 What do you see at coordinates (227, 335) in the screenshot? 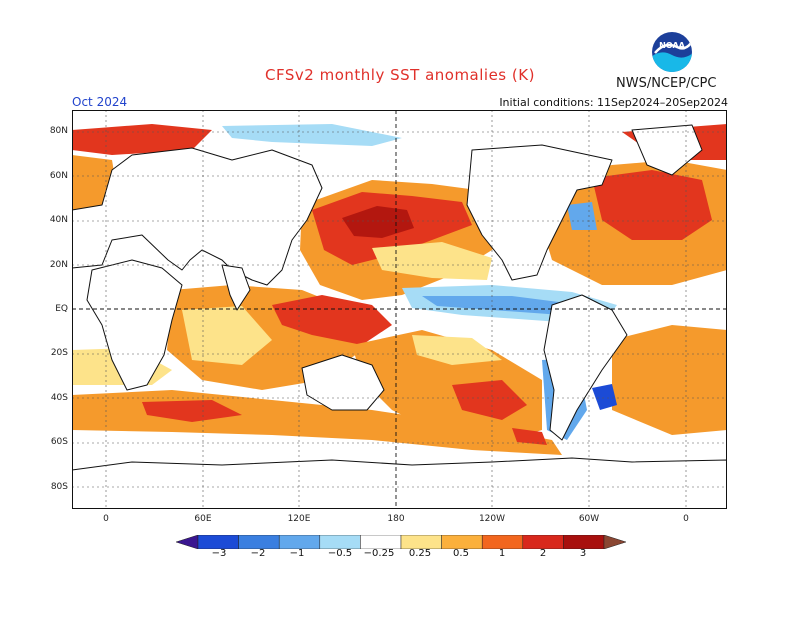
I see `anomaly-indian-light` at bounding box center [227, 335].